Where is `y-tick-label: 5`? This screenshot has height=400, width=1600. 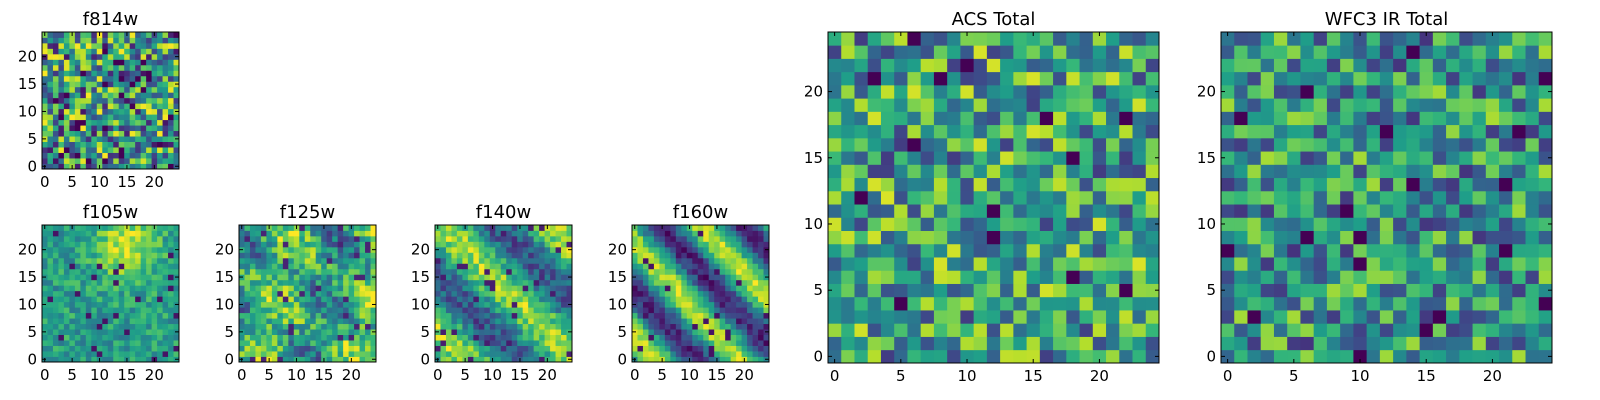
y-tick-label: 5 is located at coordinates (1211, 290).